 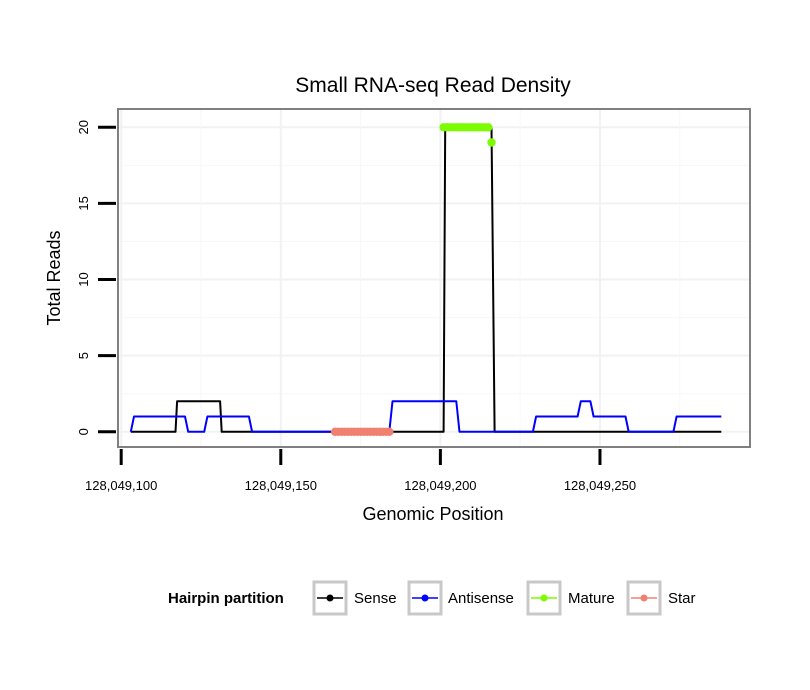 What do you see at coordinates (682, 598) in the screenshot?
I see `legend-label-star: Star` at bounding box center [682, 598].